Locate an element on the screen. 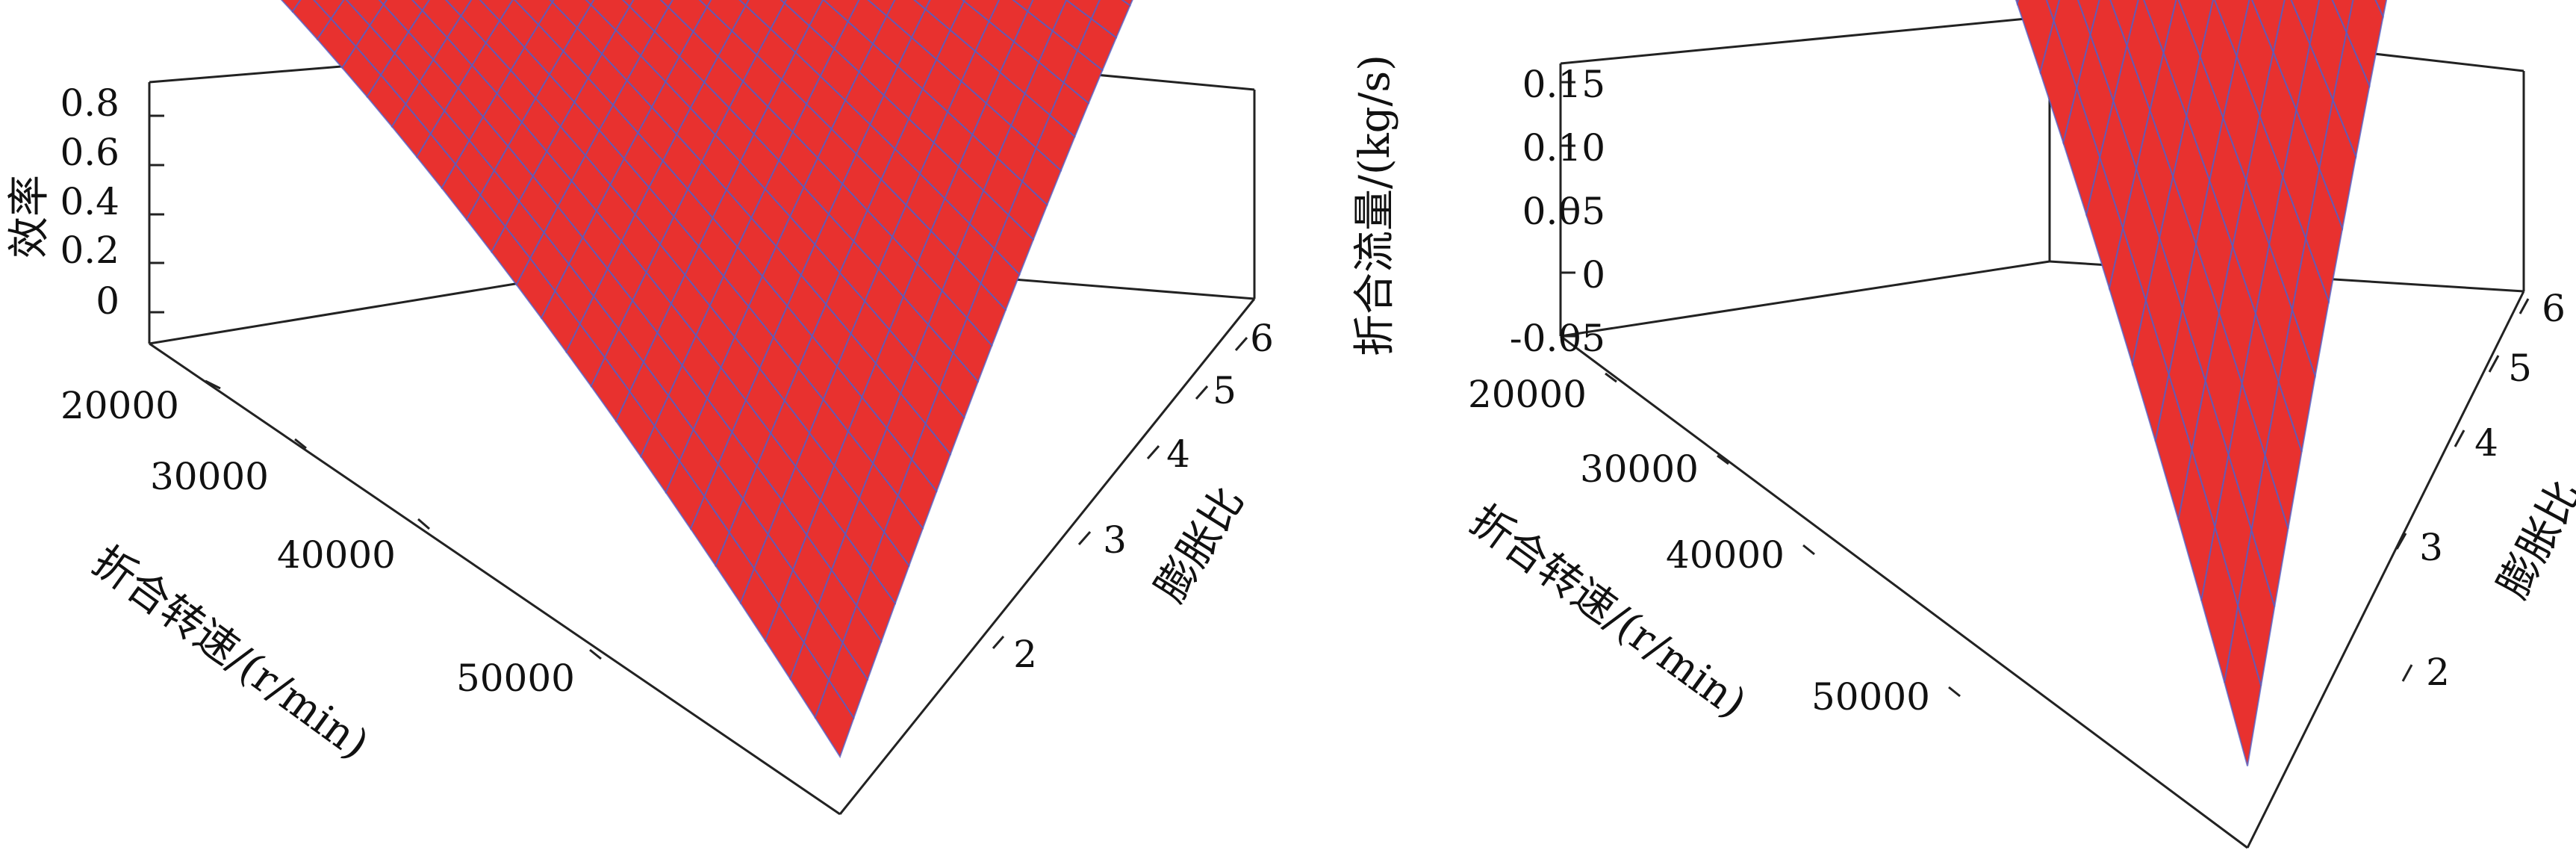  z-tick-label: 0.6 is located at coordinates (89, 152).